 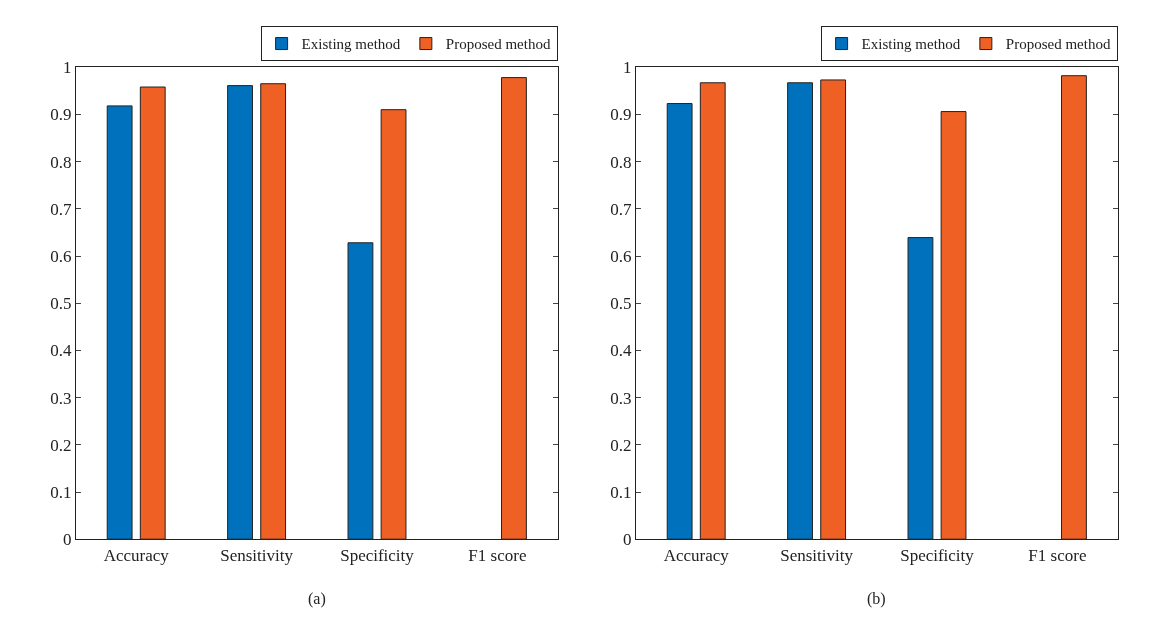 I want to click on text: (a), so click(x=317, y=599).